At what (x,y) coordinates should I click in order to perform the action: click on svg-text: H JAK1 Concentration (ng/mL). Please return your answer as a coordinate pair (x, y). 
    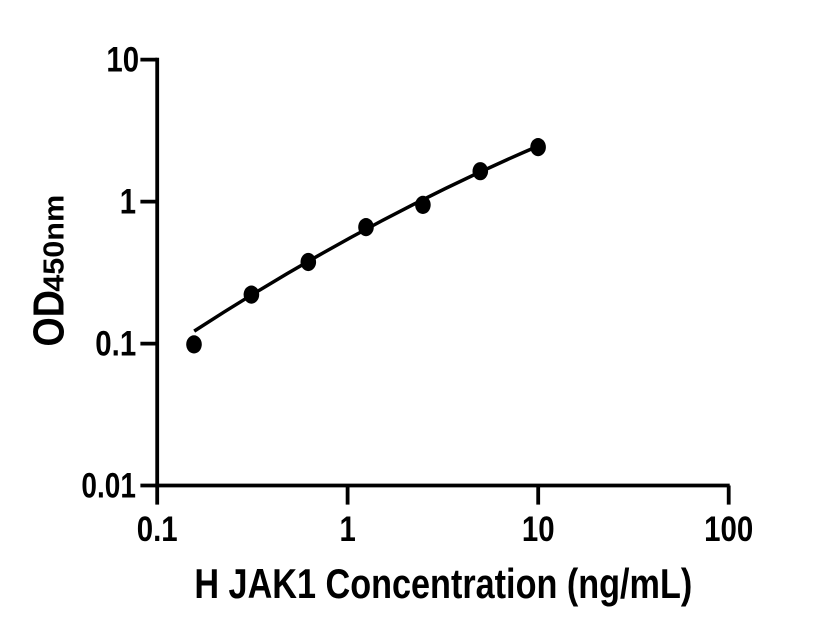
    Looking at the image, I should click on (443, 583).